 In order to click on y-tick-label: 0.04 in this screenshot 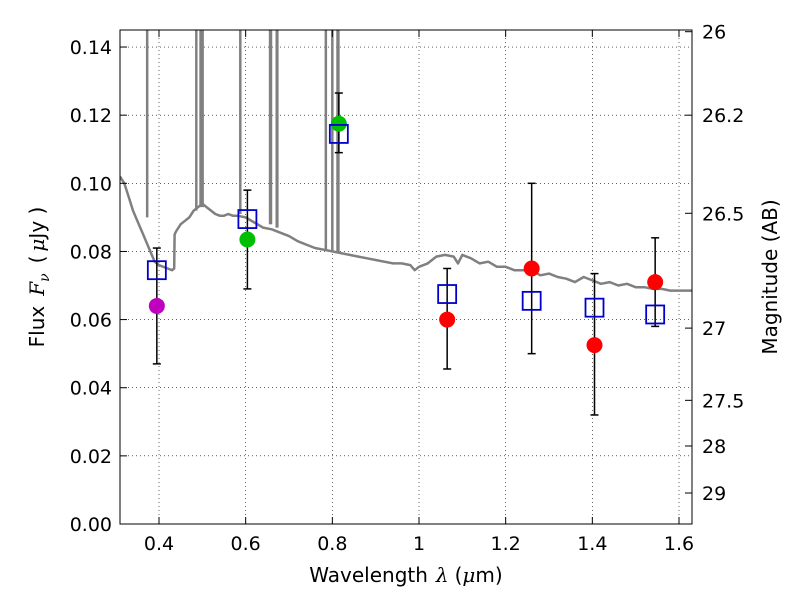, I will do `click(91, 389)`.